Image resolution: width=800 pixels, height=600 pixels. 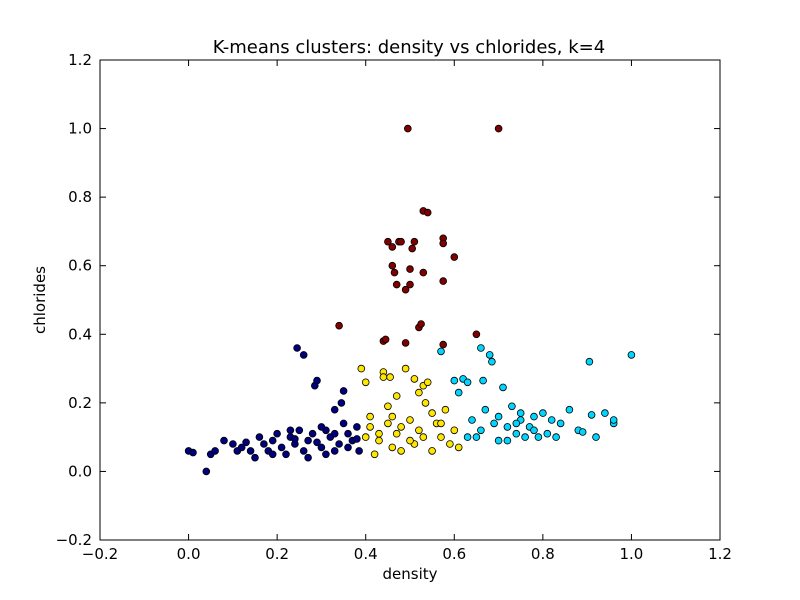 What do you see at coordinates (40, 300) in the screenshot?
I see `y-axis-label: chlorides` at bounding box center [40, 300].